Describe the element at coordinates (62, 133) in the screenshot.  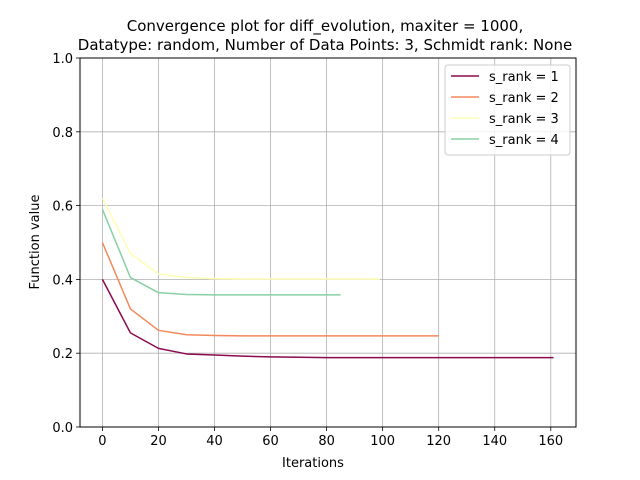
I see `y-tick-label: 0.8` at that location.